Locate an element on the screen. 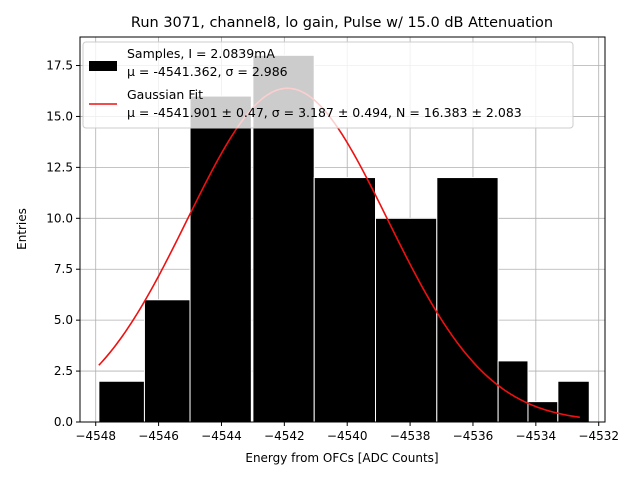 Image resolution: width=640 pixels, height=480 pixels. x-tick-label: −4548 is located at coordinates (95, 436).